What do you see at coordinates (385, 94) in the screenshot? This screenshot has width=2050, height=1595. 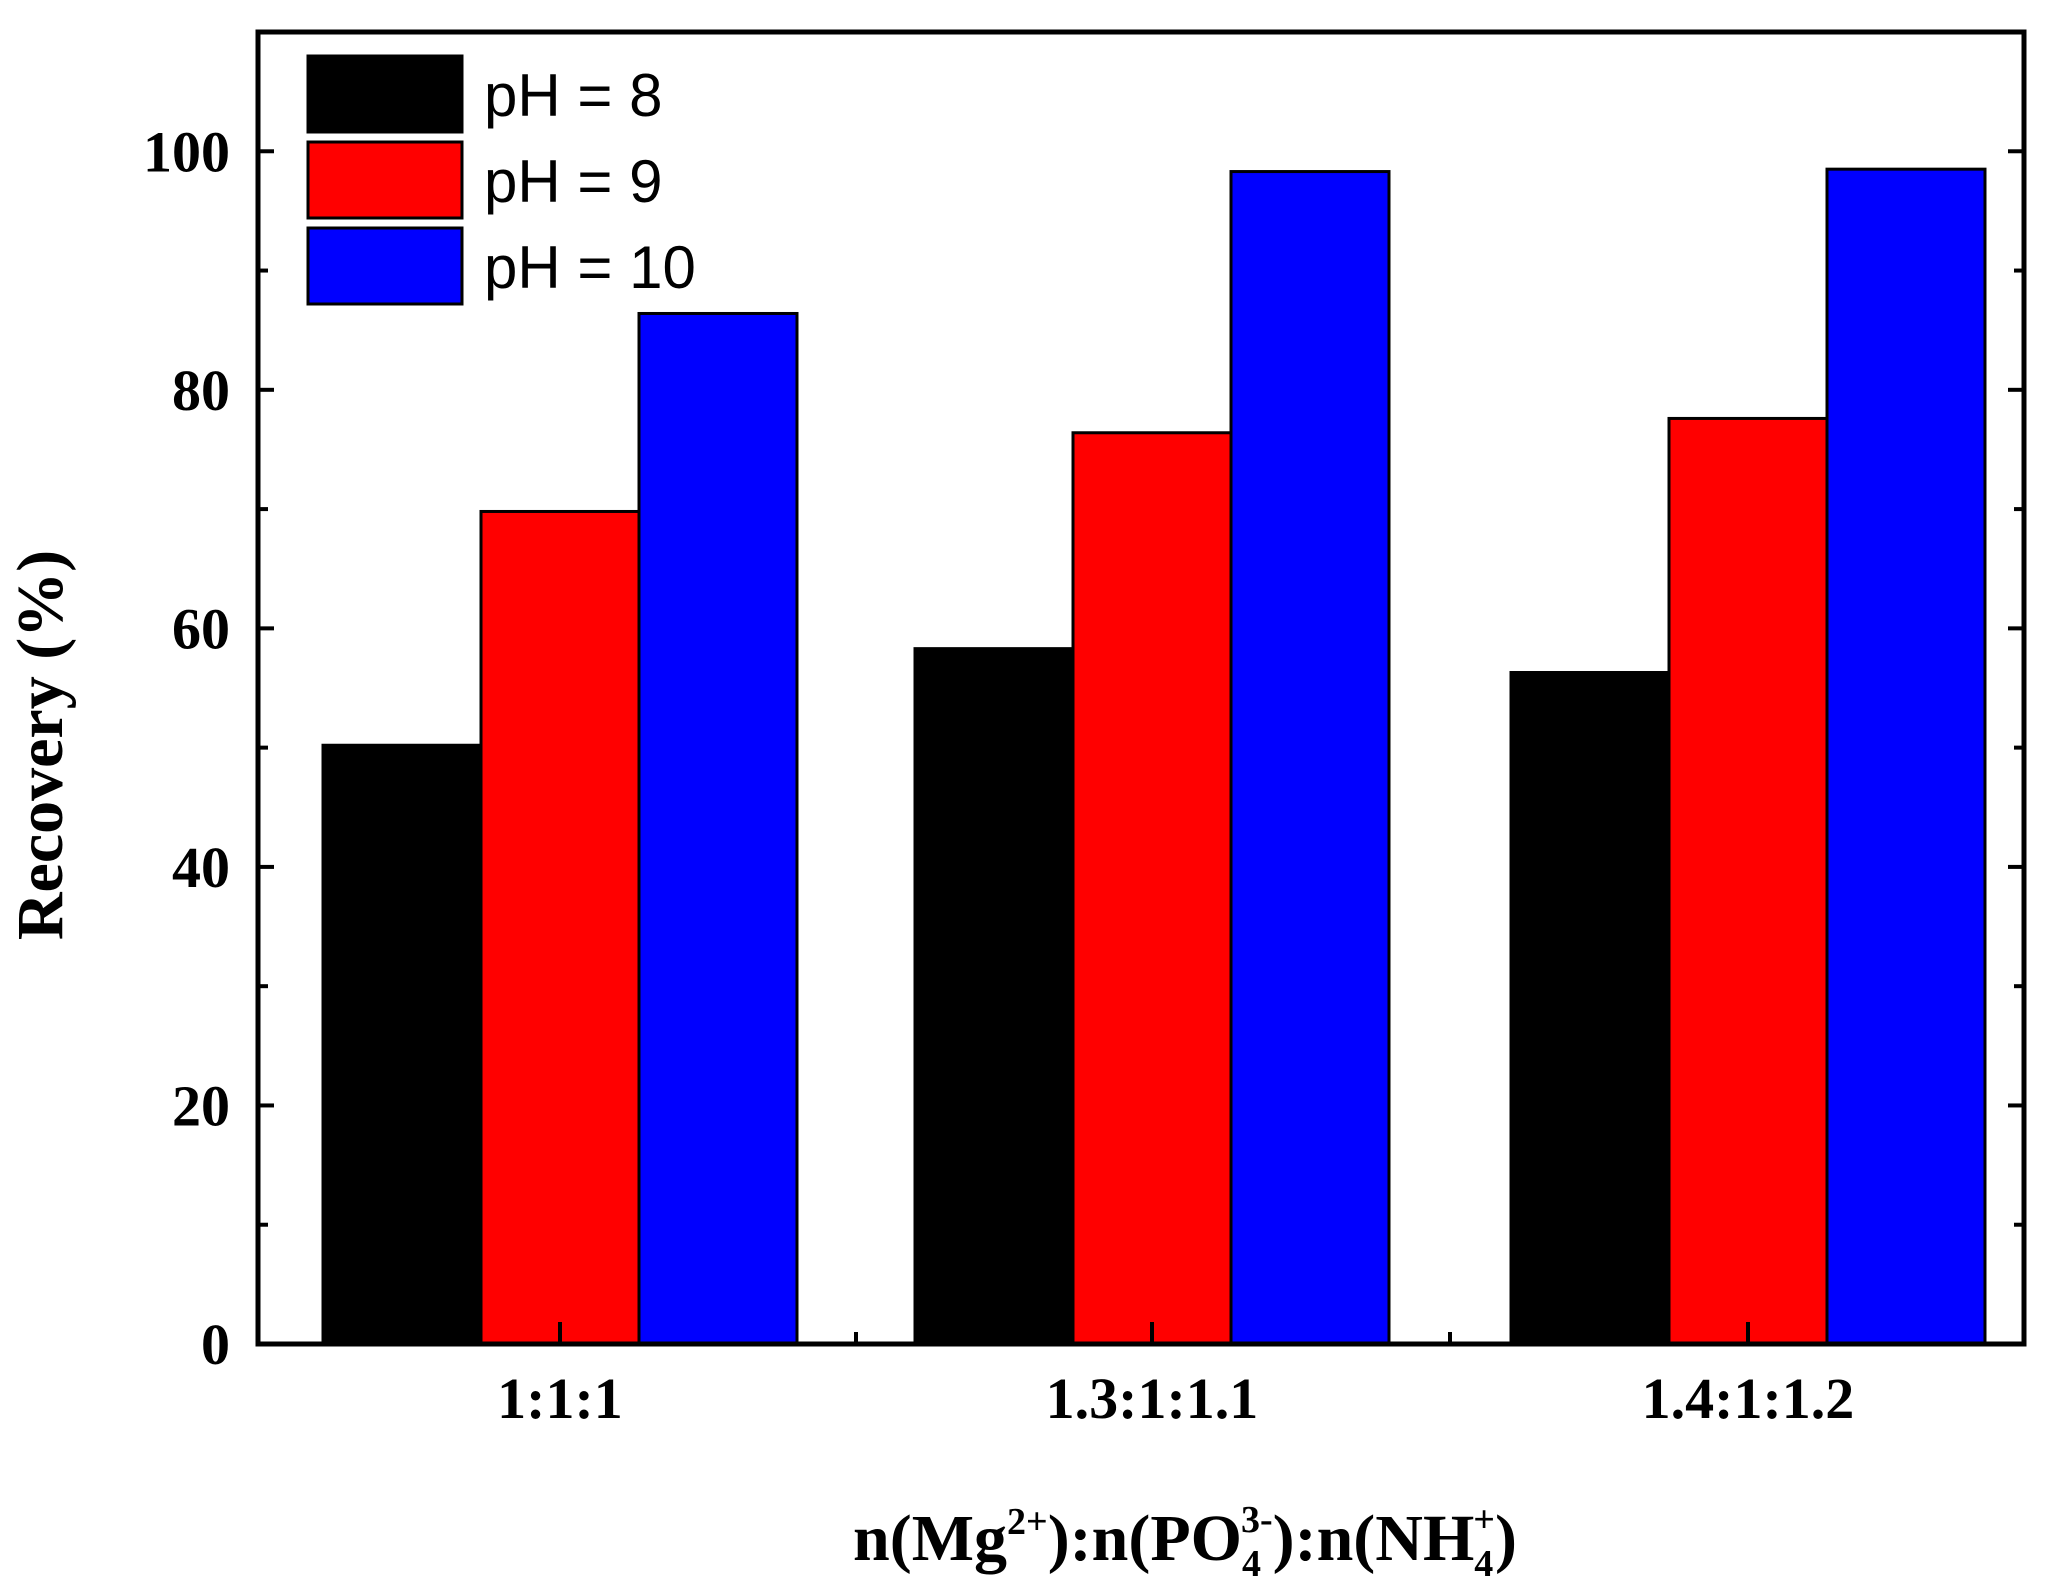 I see `legend-swatch-ph8` at bounding box center [385, 94].